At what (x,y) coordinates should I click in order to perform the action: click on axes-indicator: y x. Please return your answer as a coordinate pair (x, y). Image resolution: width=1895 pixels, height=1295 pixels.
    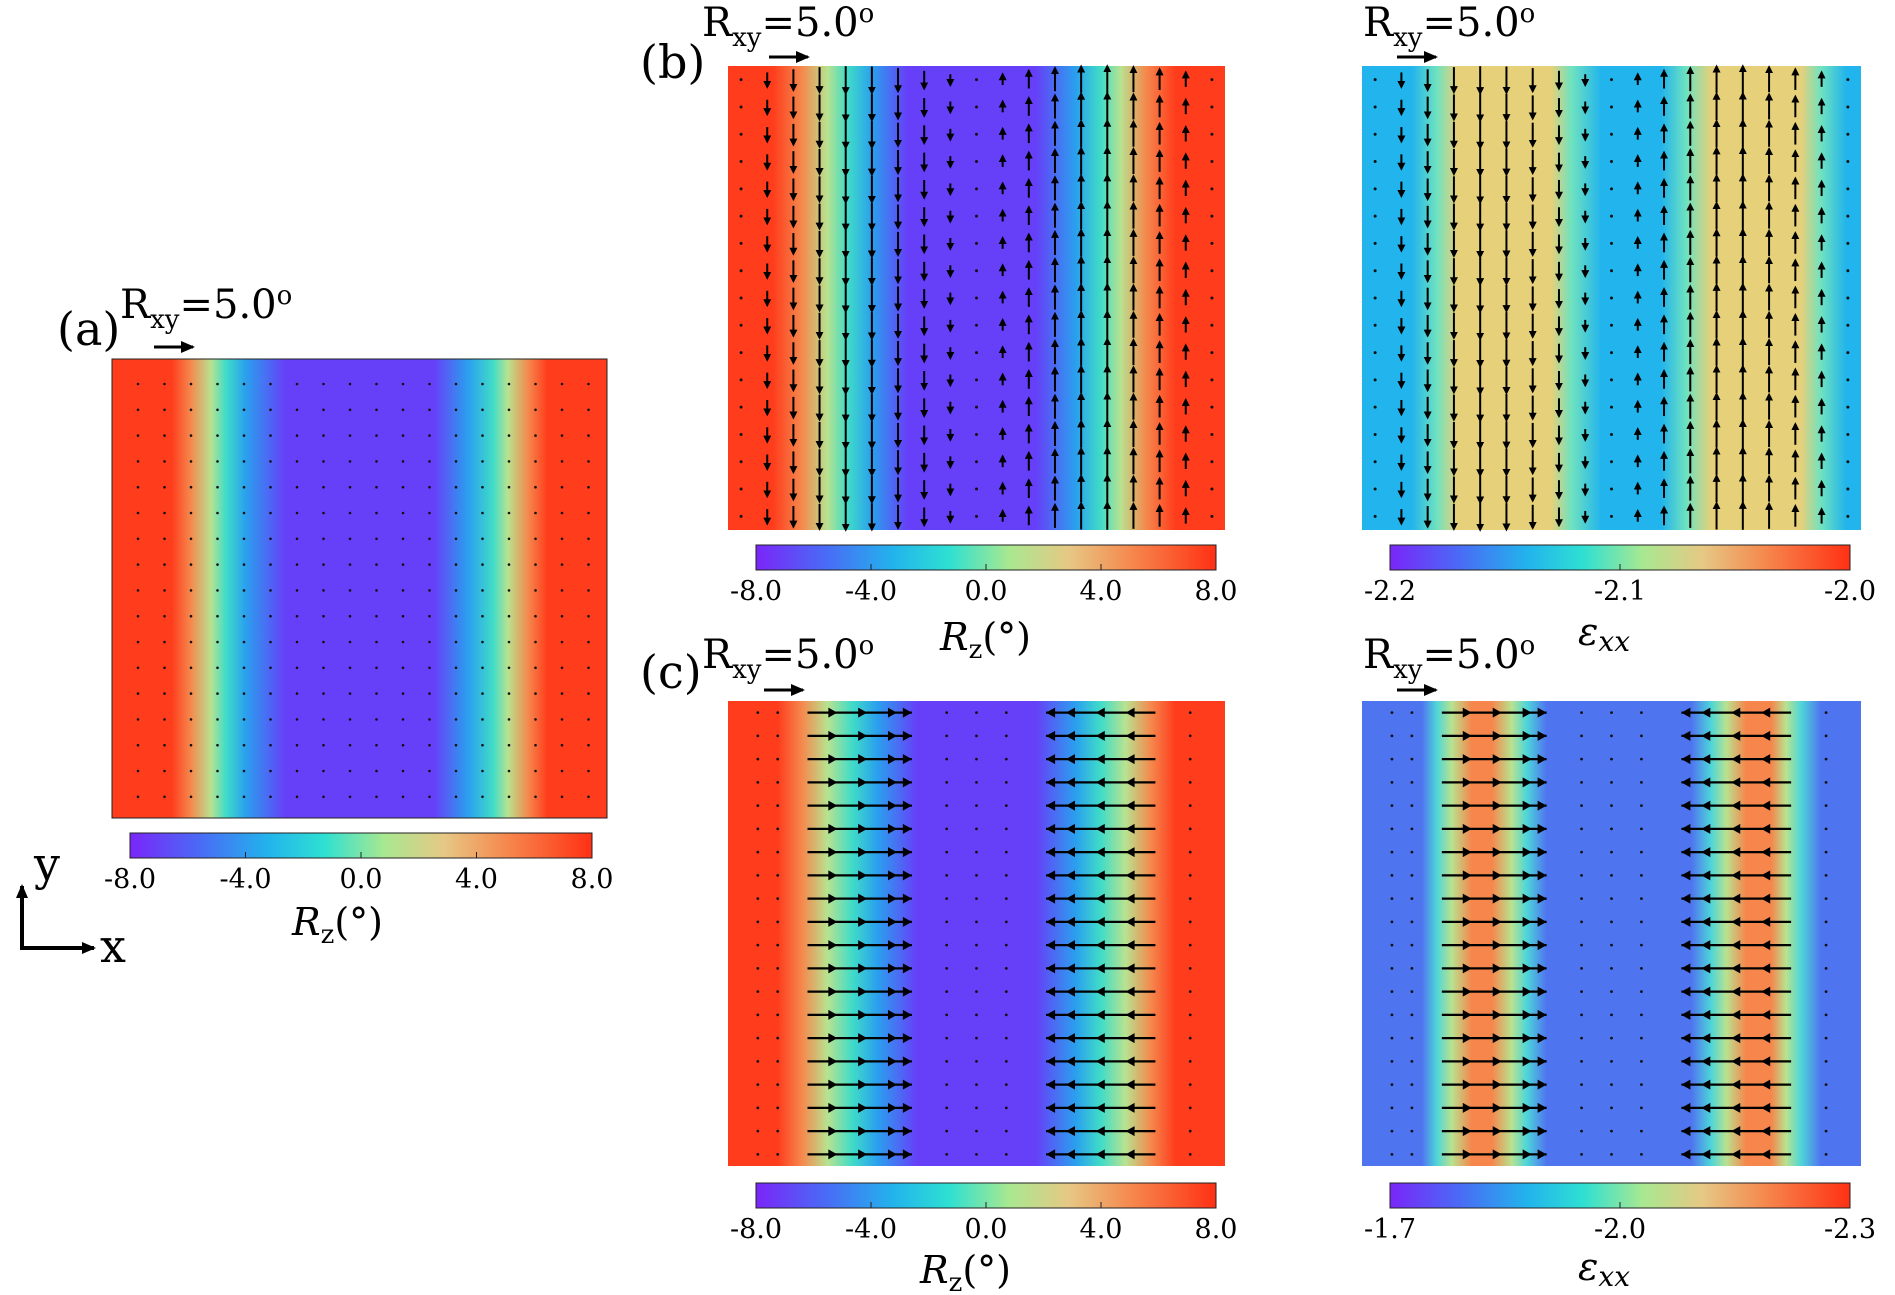
    Looking at the image, I should click on (71, 905).